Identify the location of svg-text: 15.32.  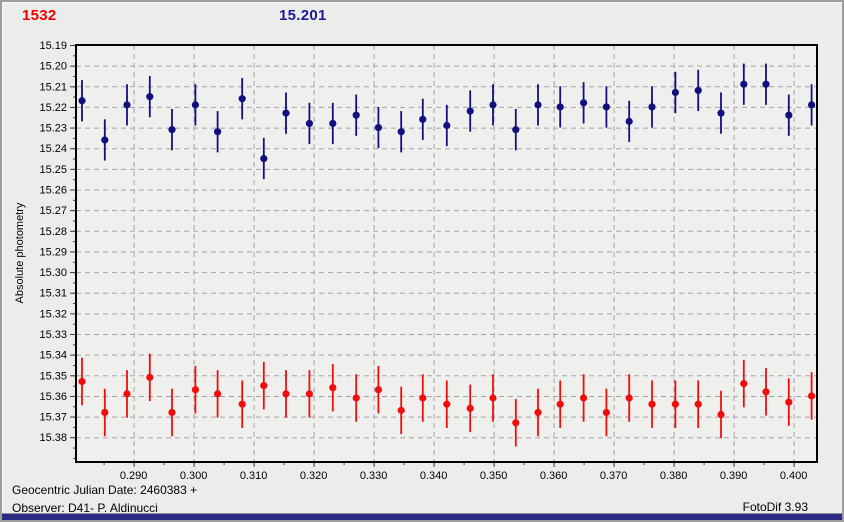
(53, 314).